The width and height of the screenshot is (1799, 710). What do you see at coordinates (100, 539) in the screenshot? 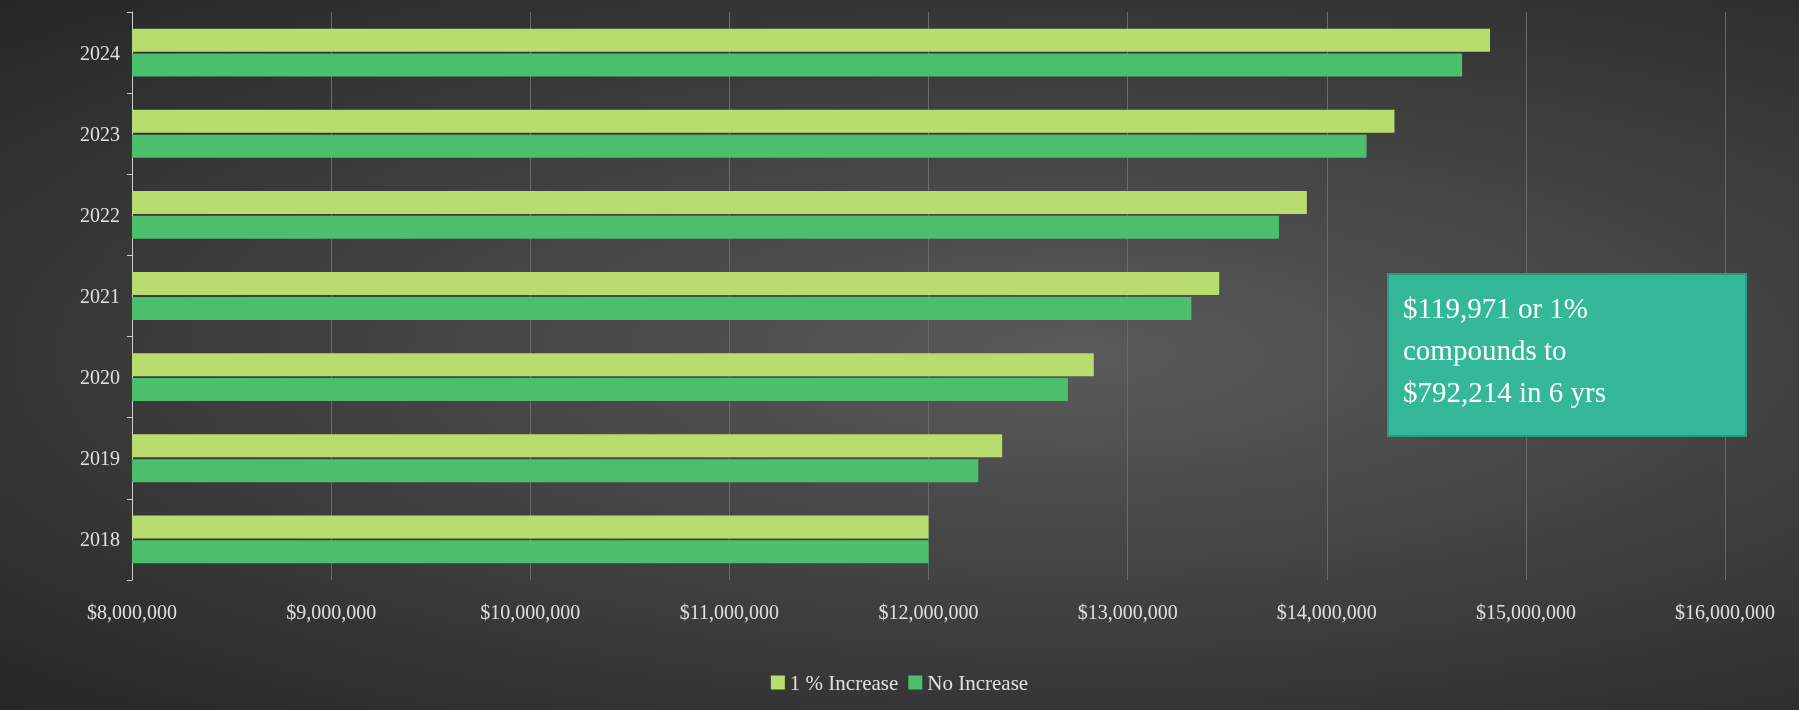
I see `y-tick-label: 2018` at bounding box center [100, 539].